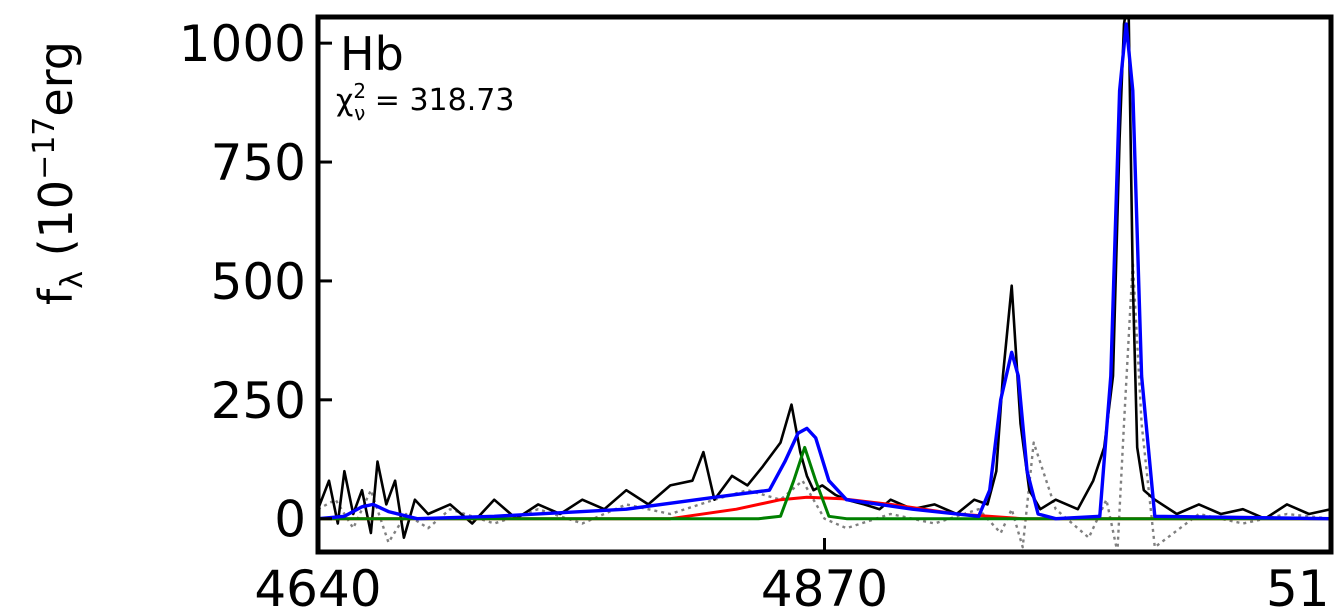  Describe the element at coordinates (372, 54) in the screenshot. I see `panel-label: Hb` at that location.